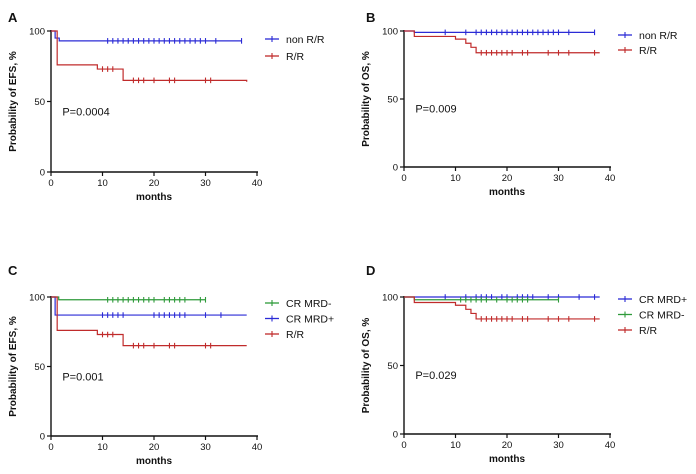 This screenshot has width=696, height=474. Describe the element at coordinates (85, 113) in the screenshot. I see `p-value-annotation: P=0.0004` at that location.